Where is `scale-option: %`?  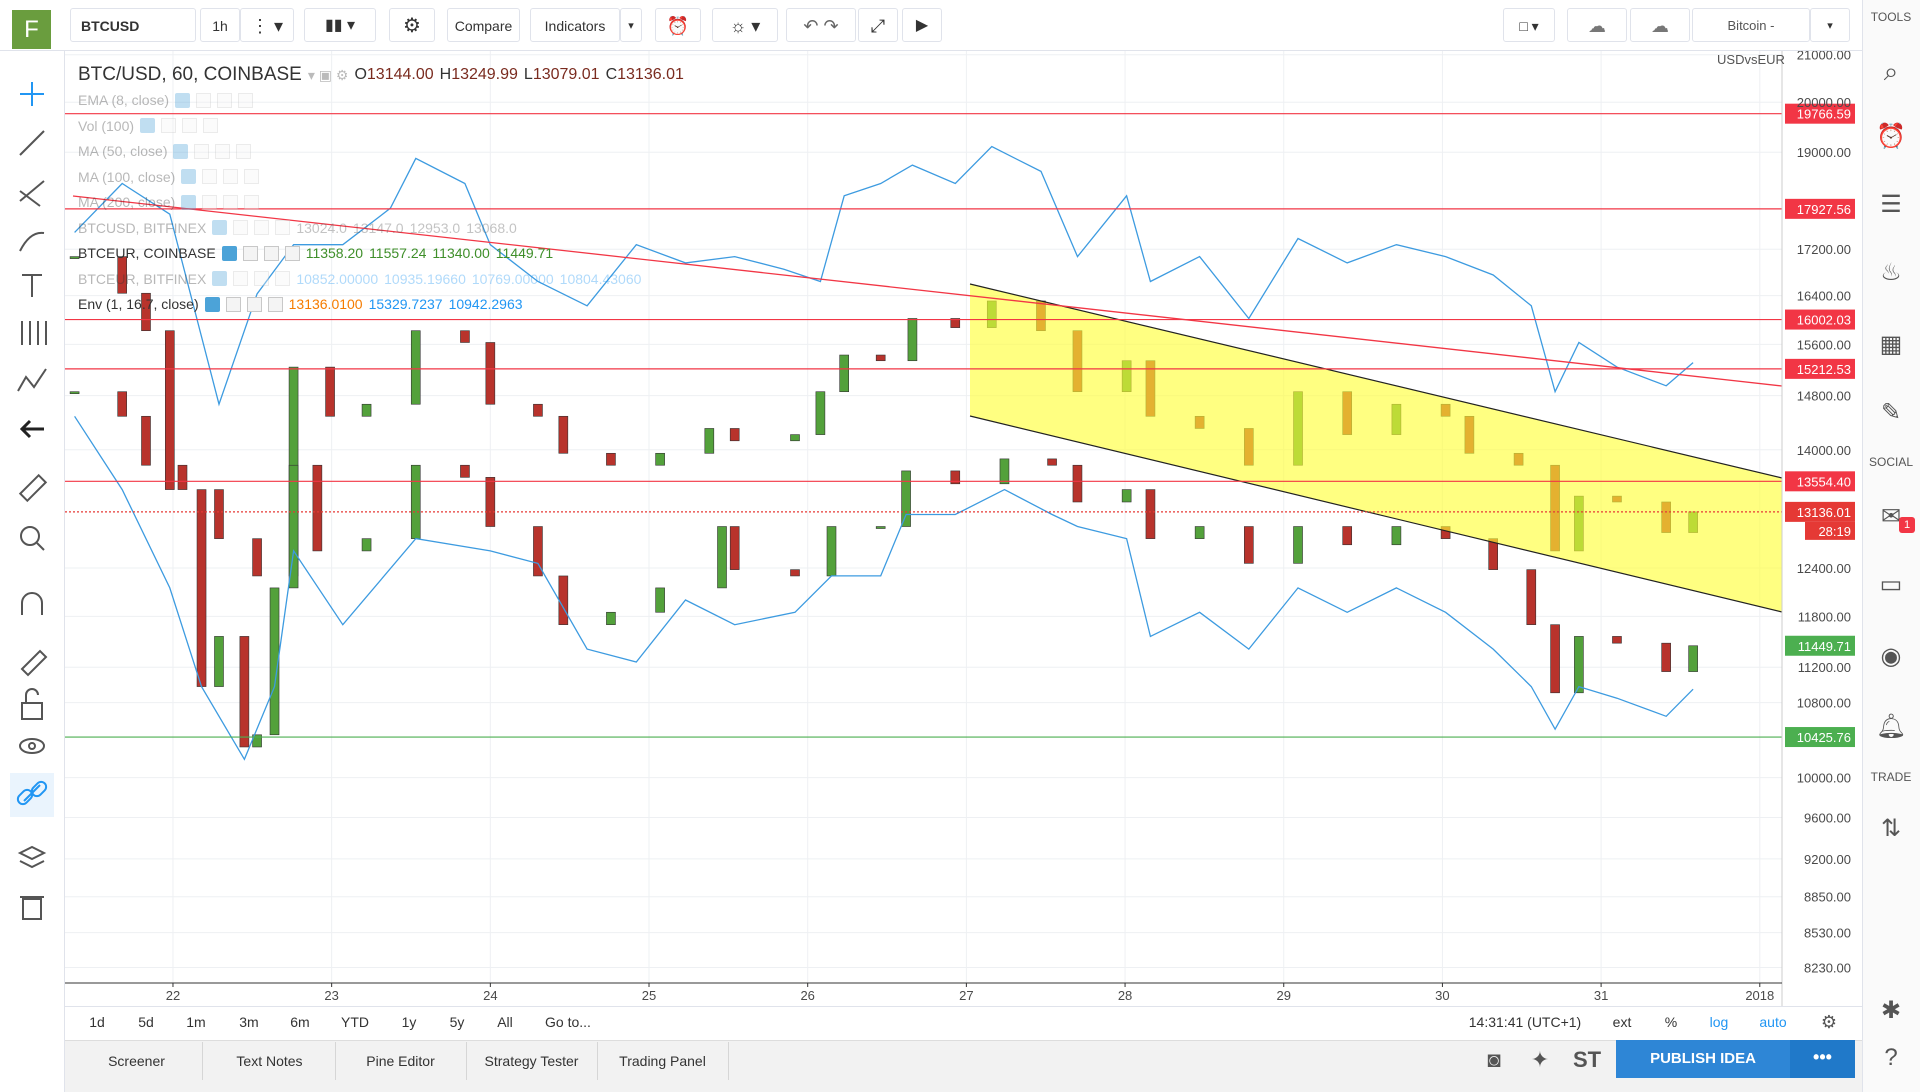
scale-option: % is located at coordinates (1671, 1022).